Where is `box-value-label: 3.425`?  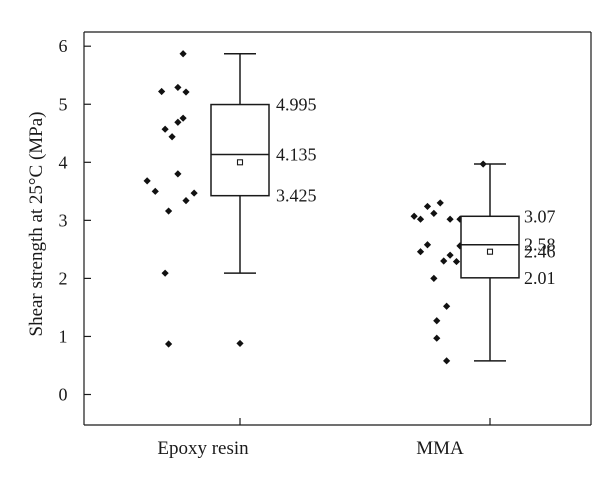
box-value-label: 3.425 is located at coordinates (296, 196).